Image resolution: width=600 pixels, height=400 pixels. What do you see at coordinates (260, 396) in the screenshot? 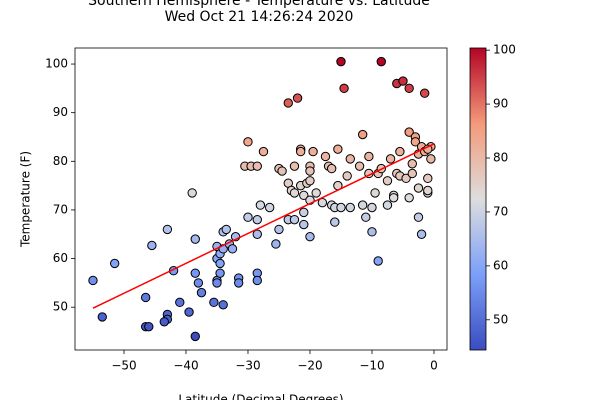
I see `x-axis-label: Latitude (Decimal Degrees)` at bounding box center [260, 396].